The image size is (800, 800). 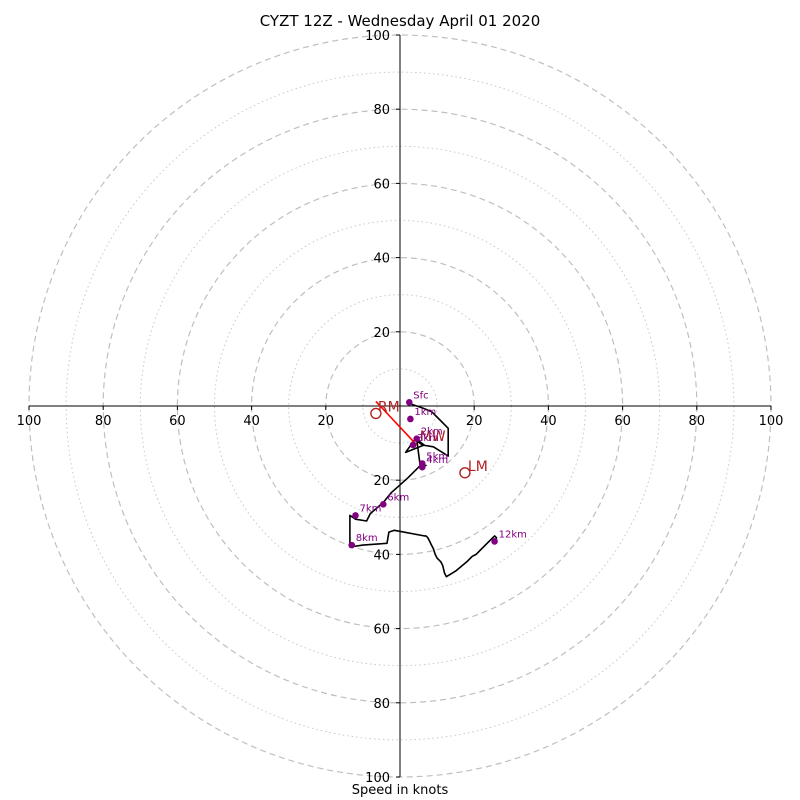 I want to click on storm-motion-rm-label: RM, so click(x=389, y=407).